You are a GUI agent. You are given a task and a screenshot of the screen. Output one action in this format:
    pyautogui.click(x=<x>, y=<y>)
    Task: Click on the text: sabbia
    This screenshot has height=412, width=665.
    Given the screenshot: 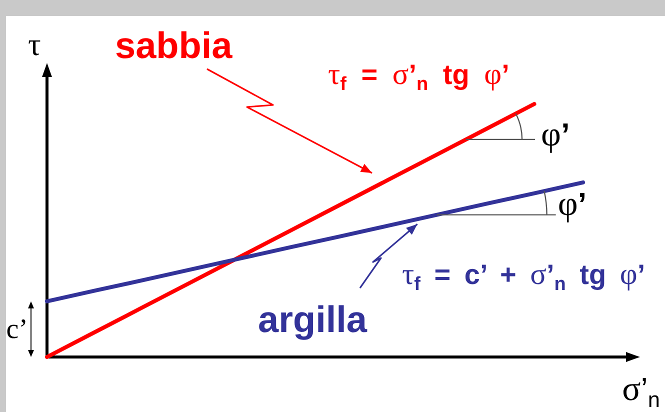 What is the action you would take?
    pyautogui.click(x=174, y=45)
    